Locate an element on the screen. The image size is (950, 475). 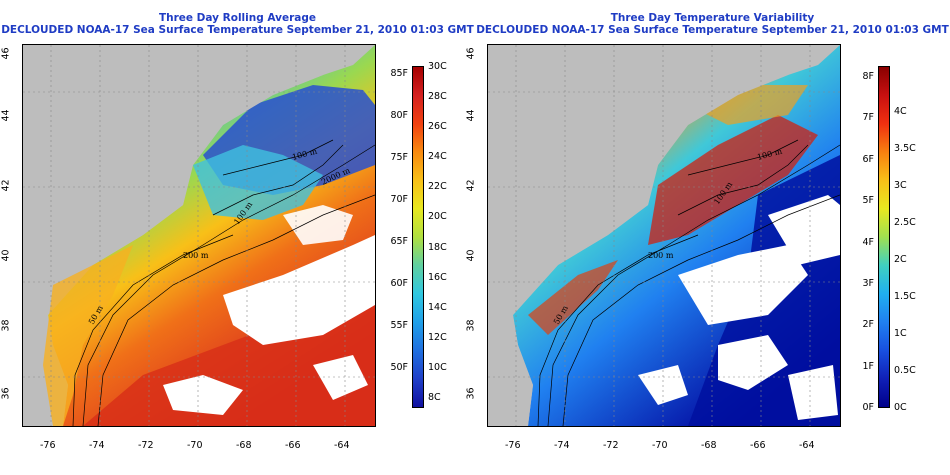
temperature-colorbar is located at coordinates (418, 237).